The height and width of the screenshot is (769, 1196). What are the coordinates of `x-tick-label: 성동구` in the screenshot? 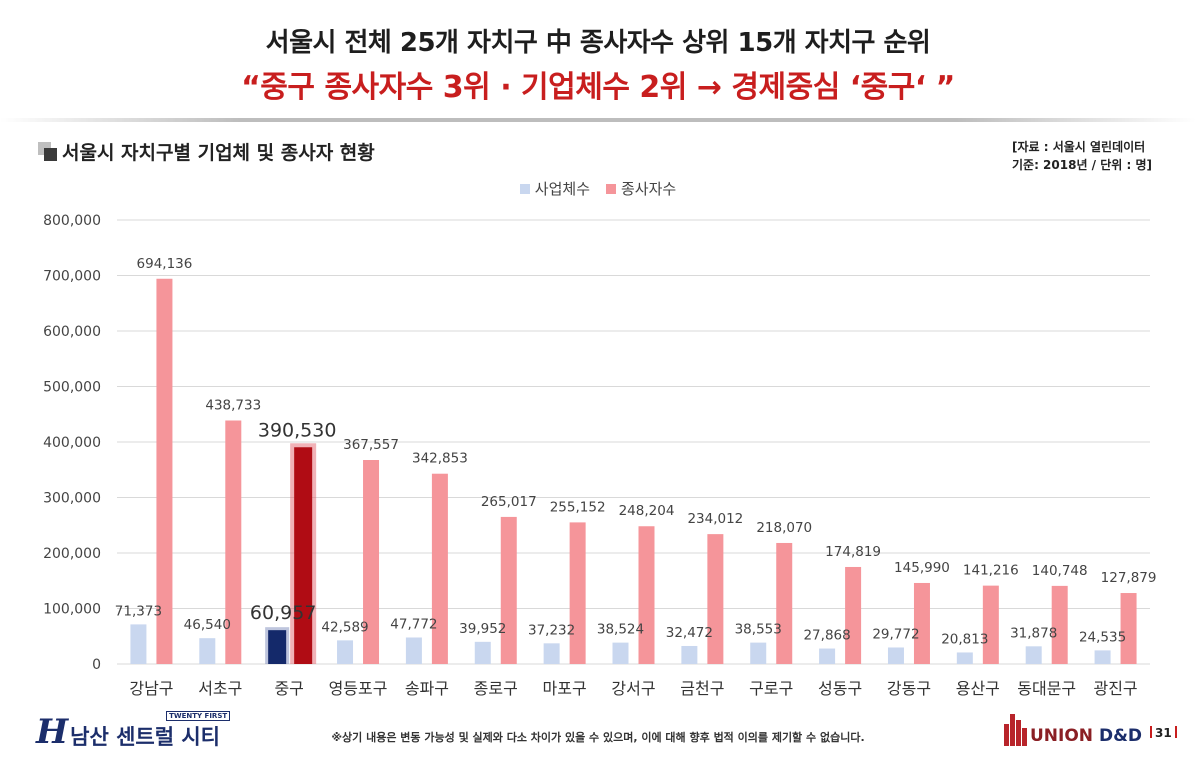 It's located at (840, 688).